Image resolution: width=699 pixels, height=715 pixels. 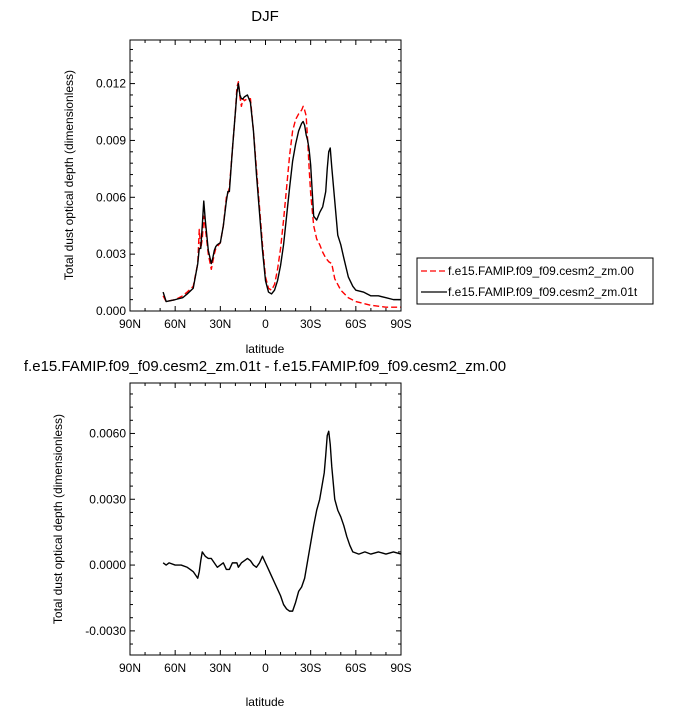 What do you see at coordinates (130, 668) in the screenshot?
I see `bottom-panel-x-tick-label: 90N` at bounding box center [130, 668].